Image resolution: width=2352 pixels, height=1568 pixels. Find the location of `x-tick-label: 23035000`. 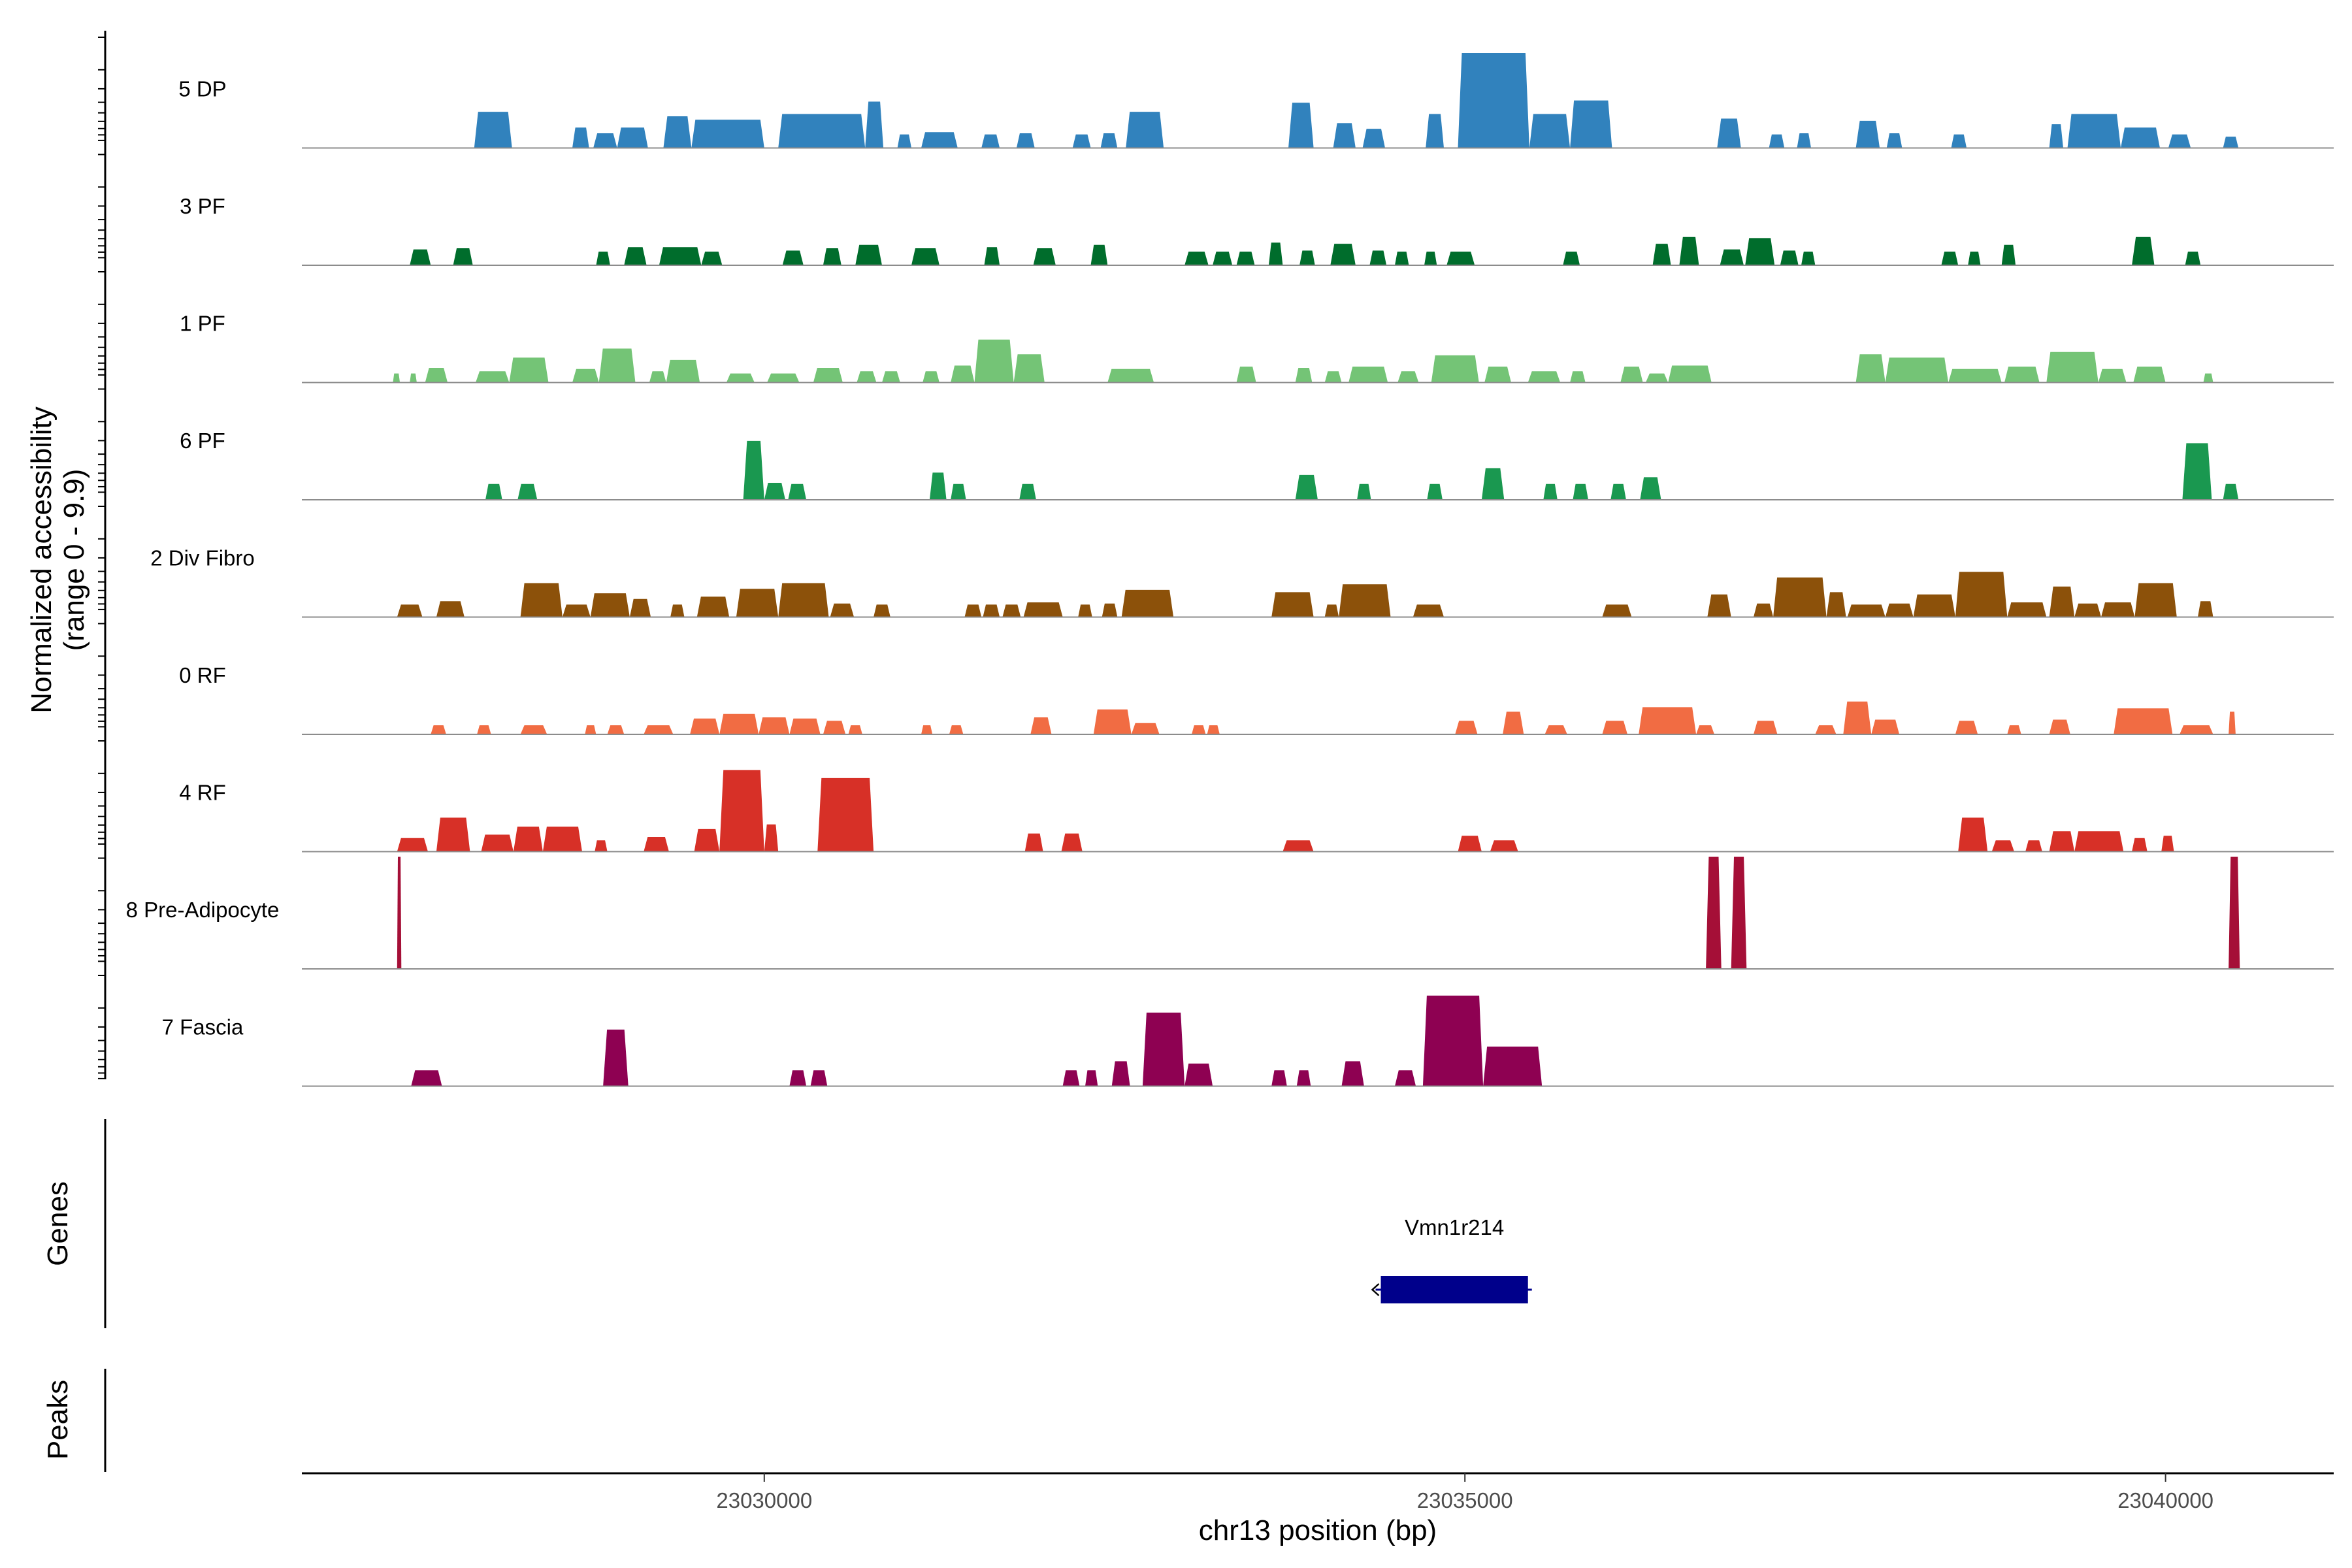

x-tick-label: 23035000 is located at coordinates (1465, 1500).